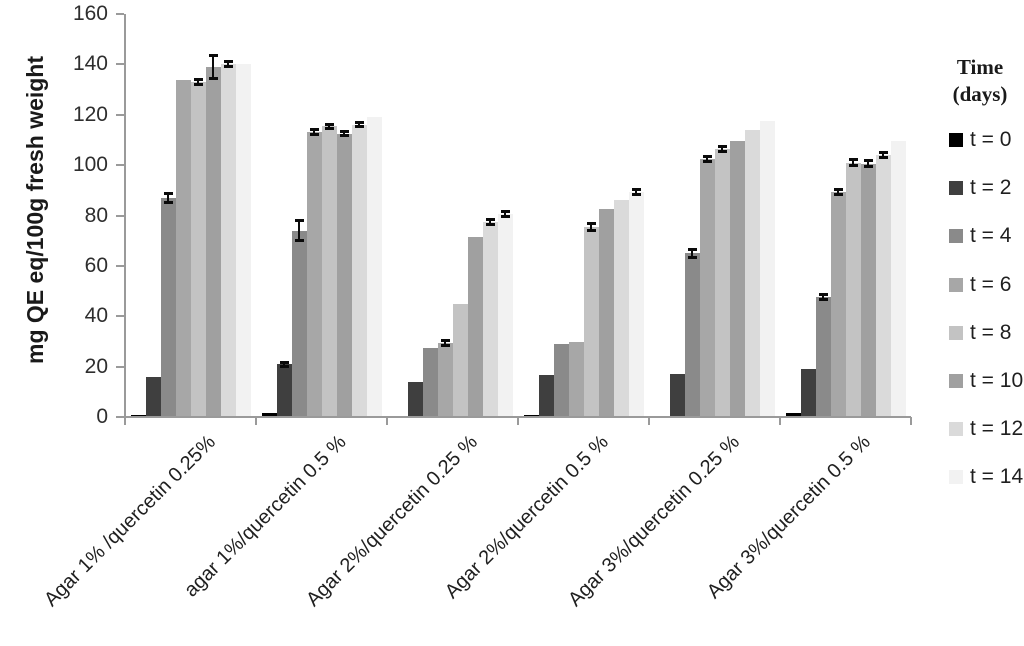 The height and width of the screenshot is (646, 1024). Describe the element at coordinates (980, 235) in the screenshot. I see `legend-item: t = 4` at that location.